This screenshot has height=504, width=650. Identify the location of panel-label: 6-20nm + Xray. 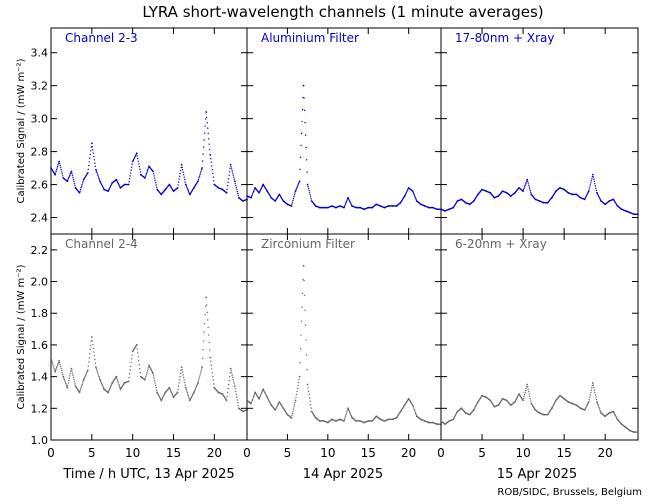
(501, 244).